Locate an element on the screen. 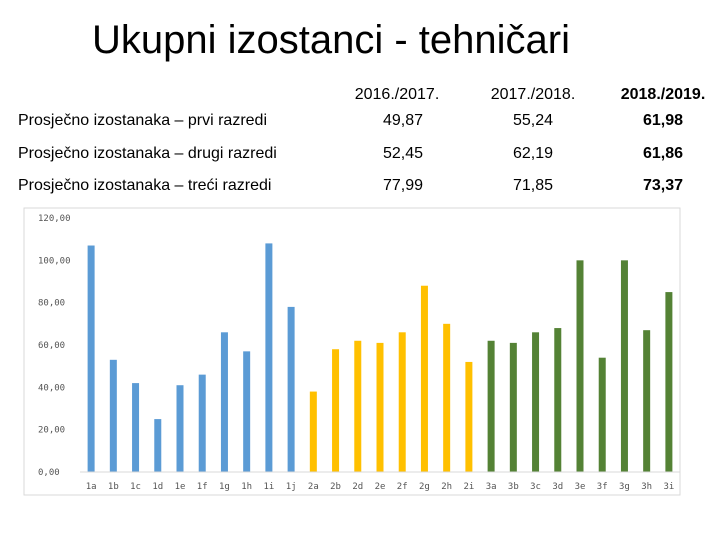 Image resolution: width=720 pixels, height=540 pixels. x-tick-label: 1j is located at coordinates (291, 487).